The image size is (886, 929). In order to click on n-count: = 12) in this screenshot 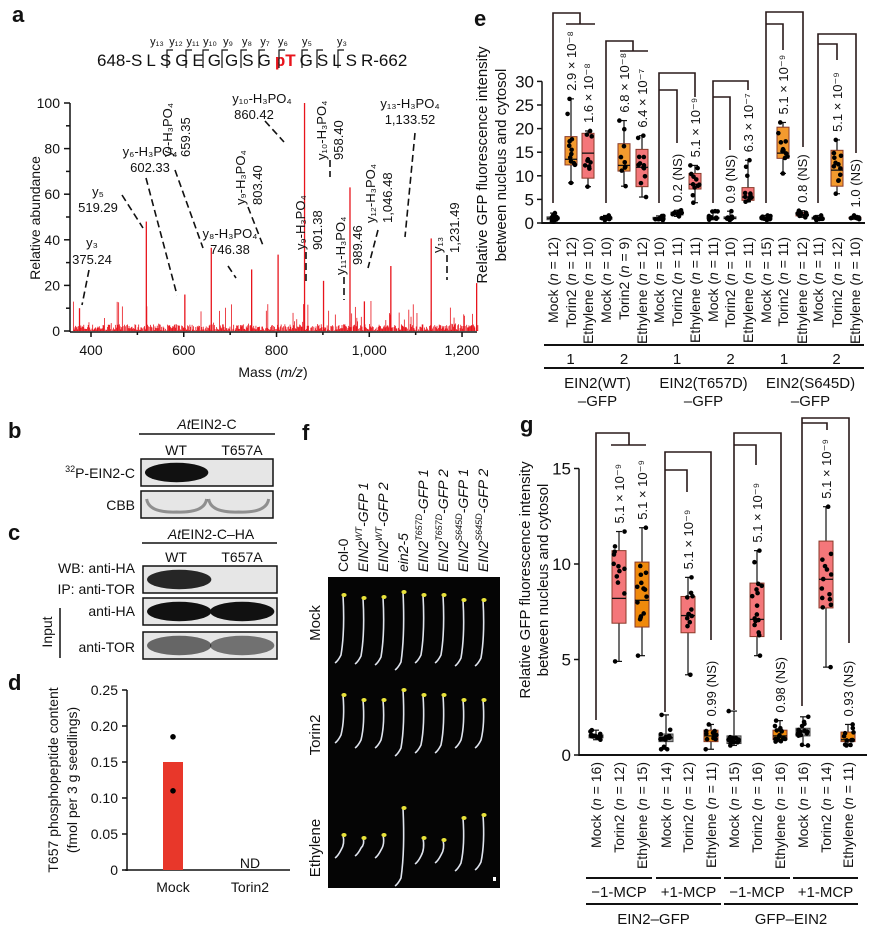, I will do `click(553, 255)`.